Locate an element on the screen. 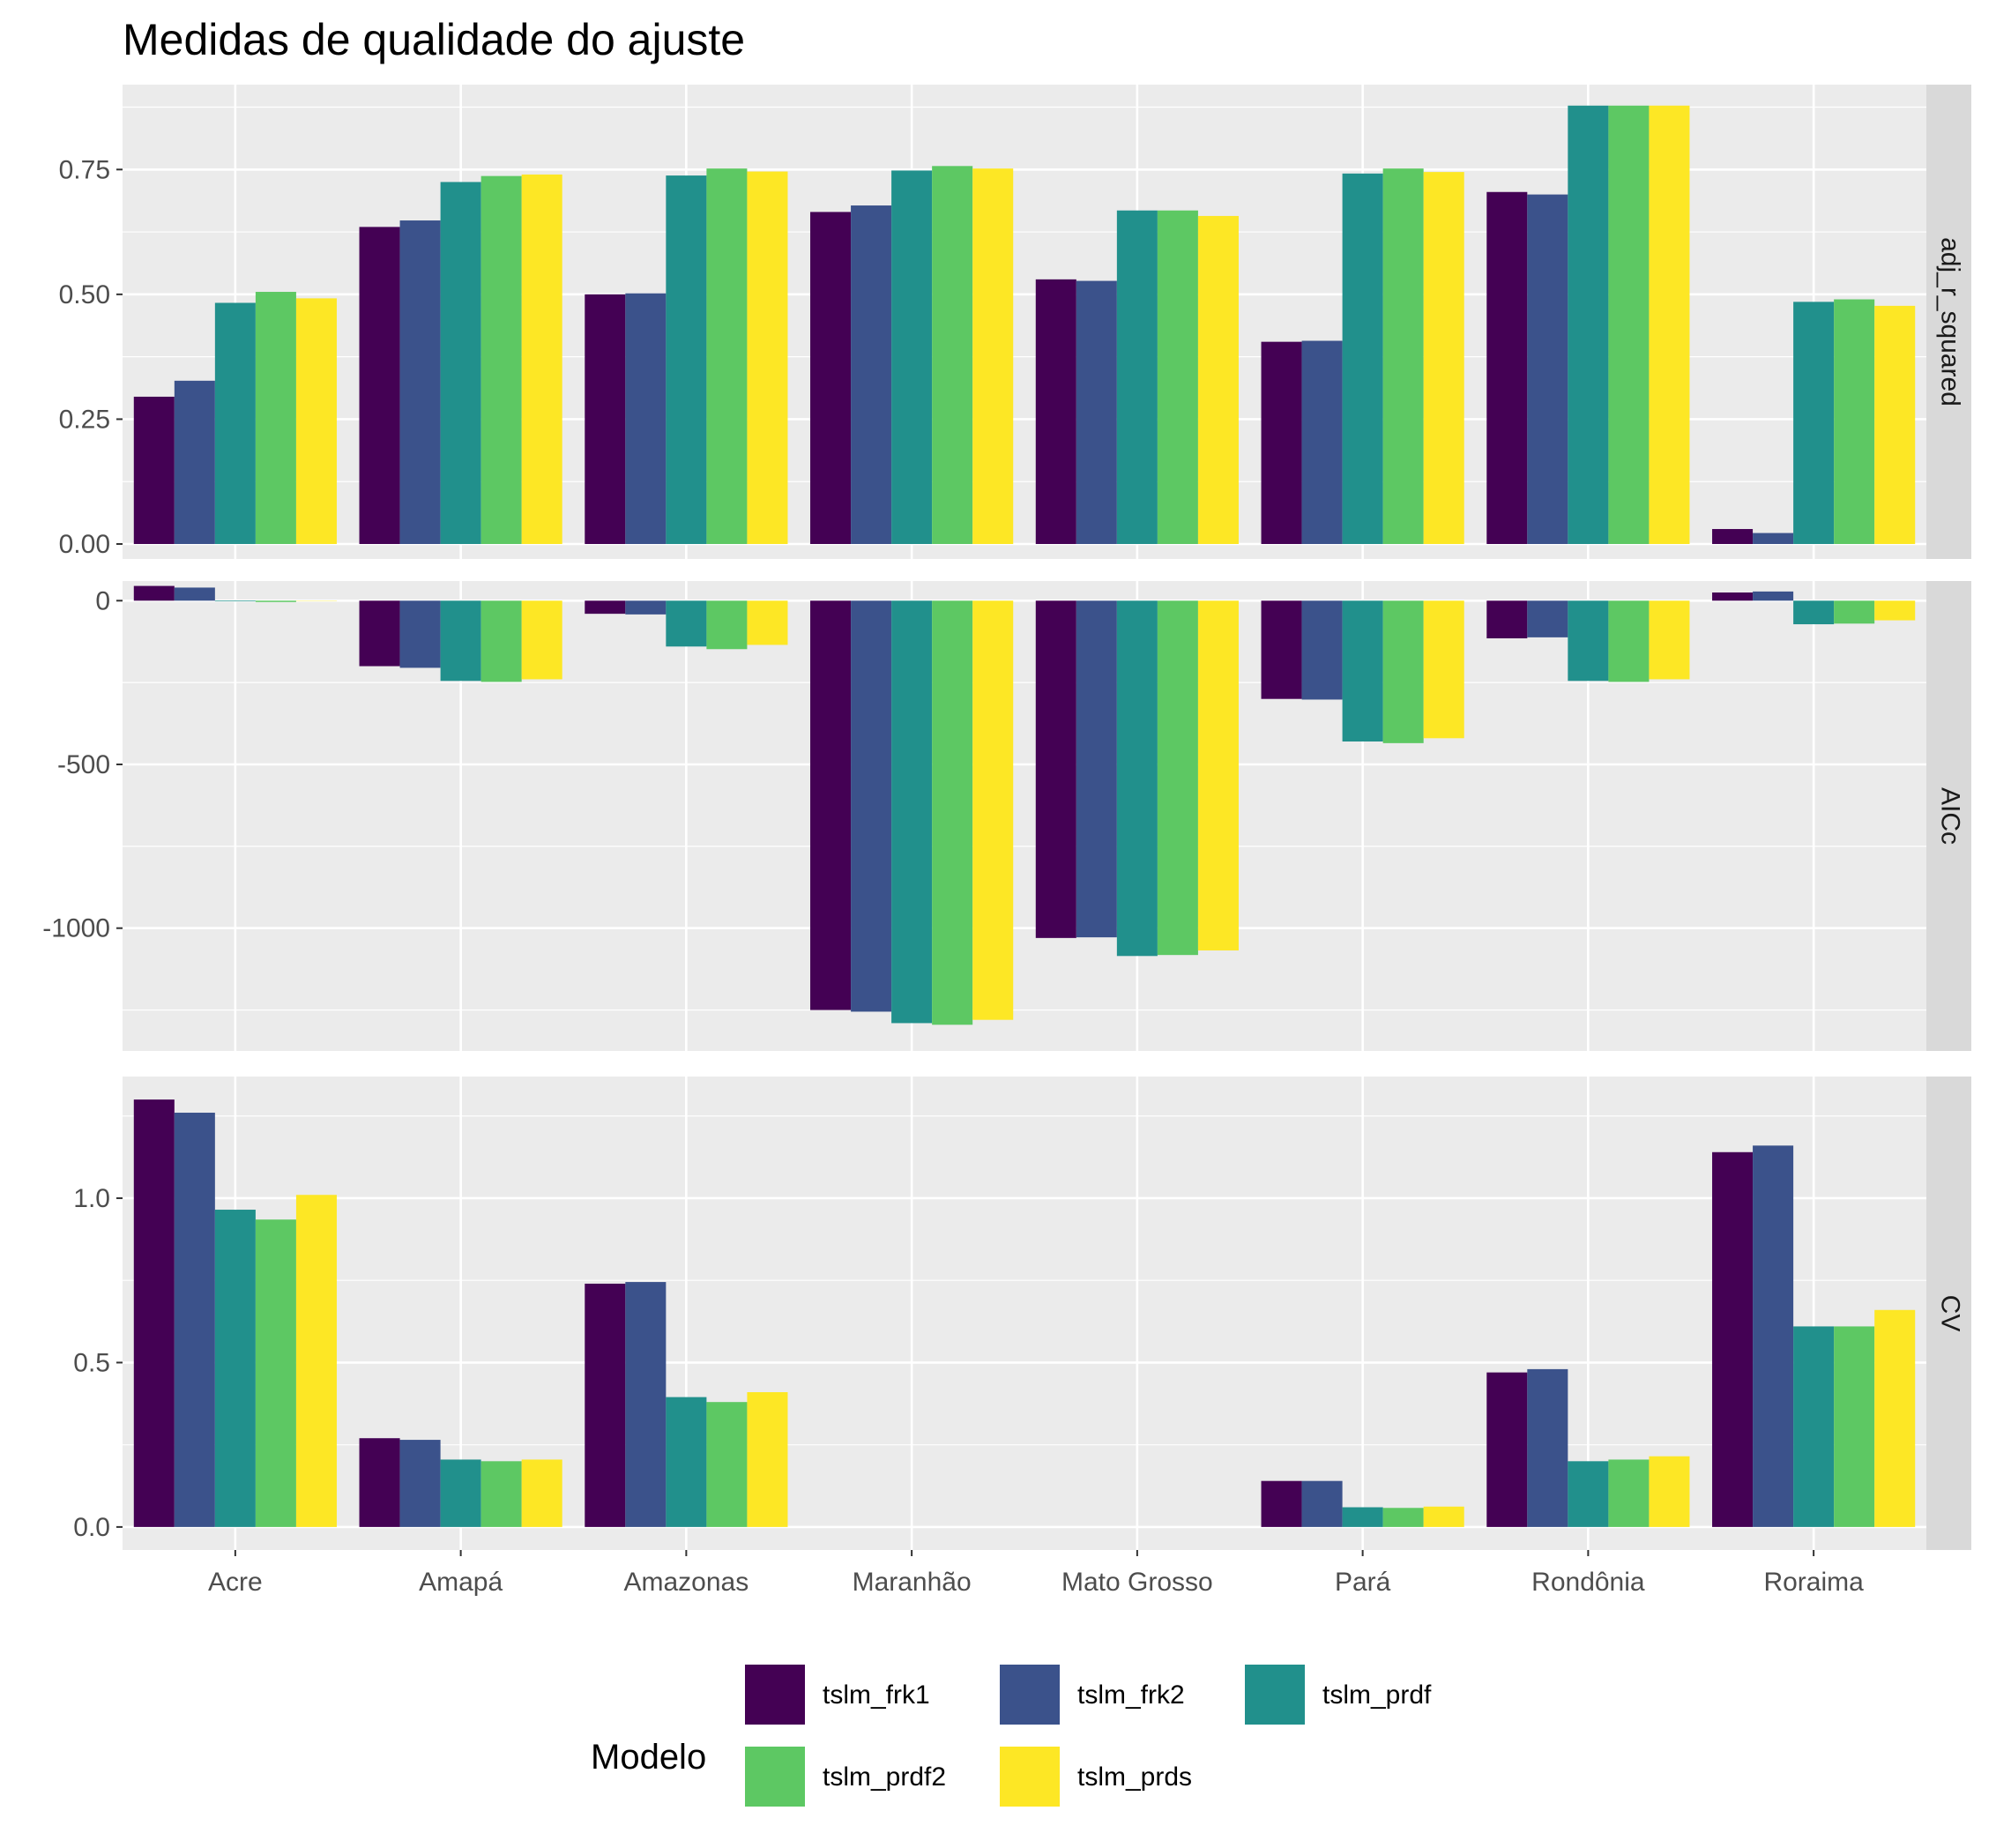  chart-title: Medidas de qualidade do ajuste is located at coordinates (434, 39).